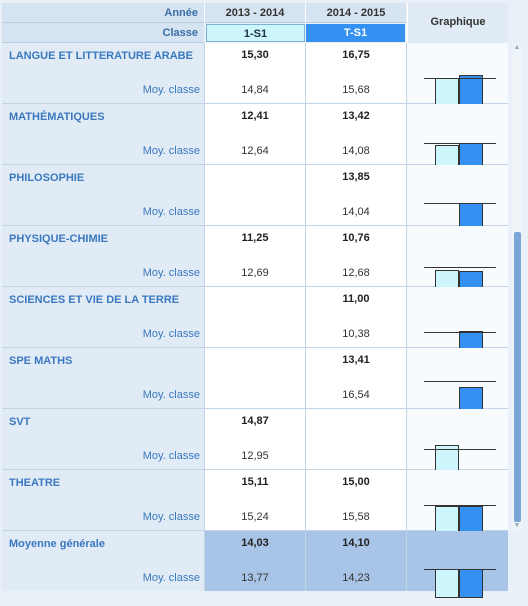 This screenshot has height=606, width=528. Describe the element at coordinates (255, 273) in the screenshot. I see `class-average: 12,69` at that location.